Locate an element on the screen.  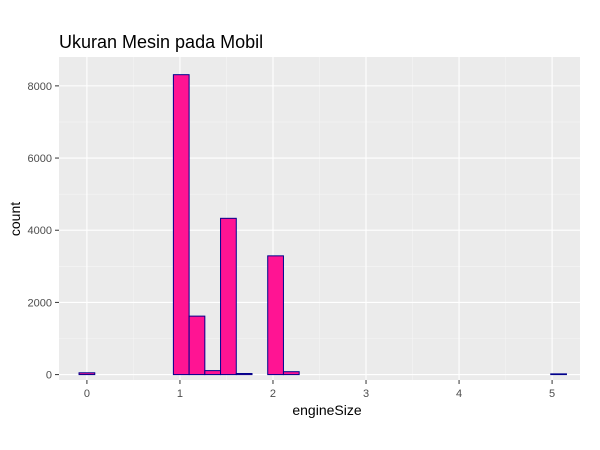
x-axis: 0 1 2 3 4 5 is located at coordinates (319, 390).